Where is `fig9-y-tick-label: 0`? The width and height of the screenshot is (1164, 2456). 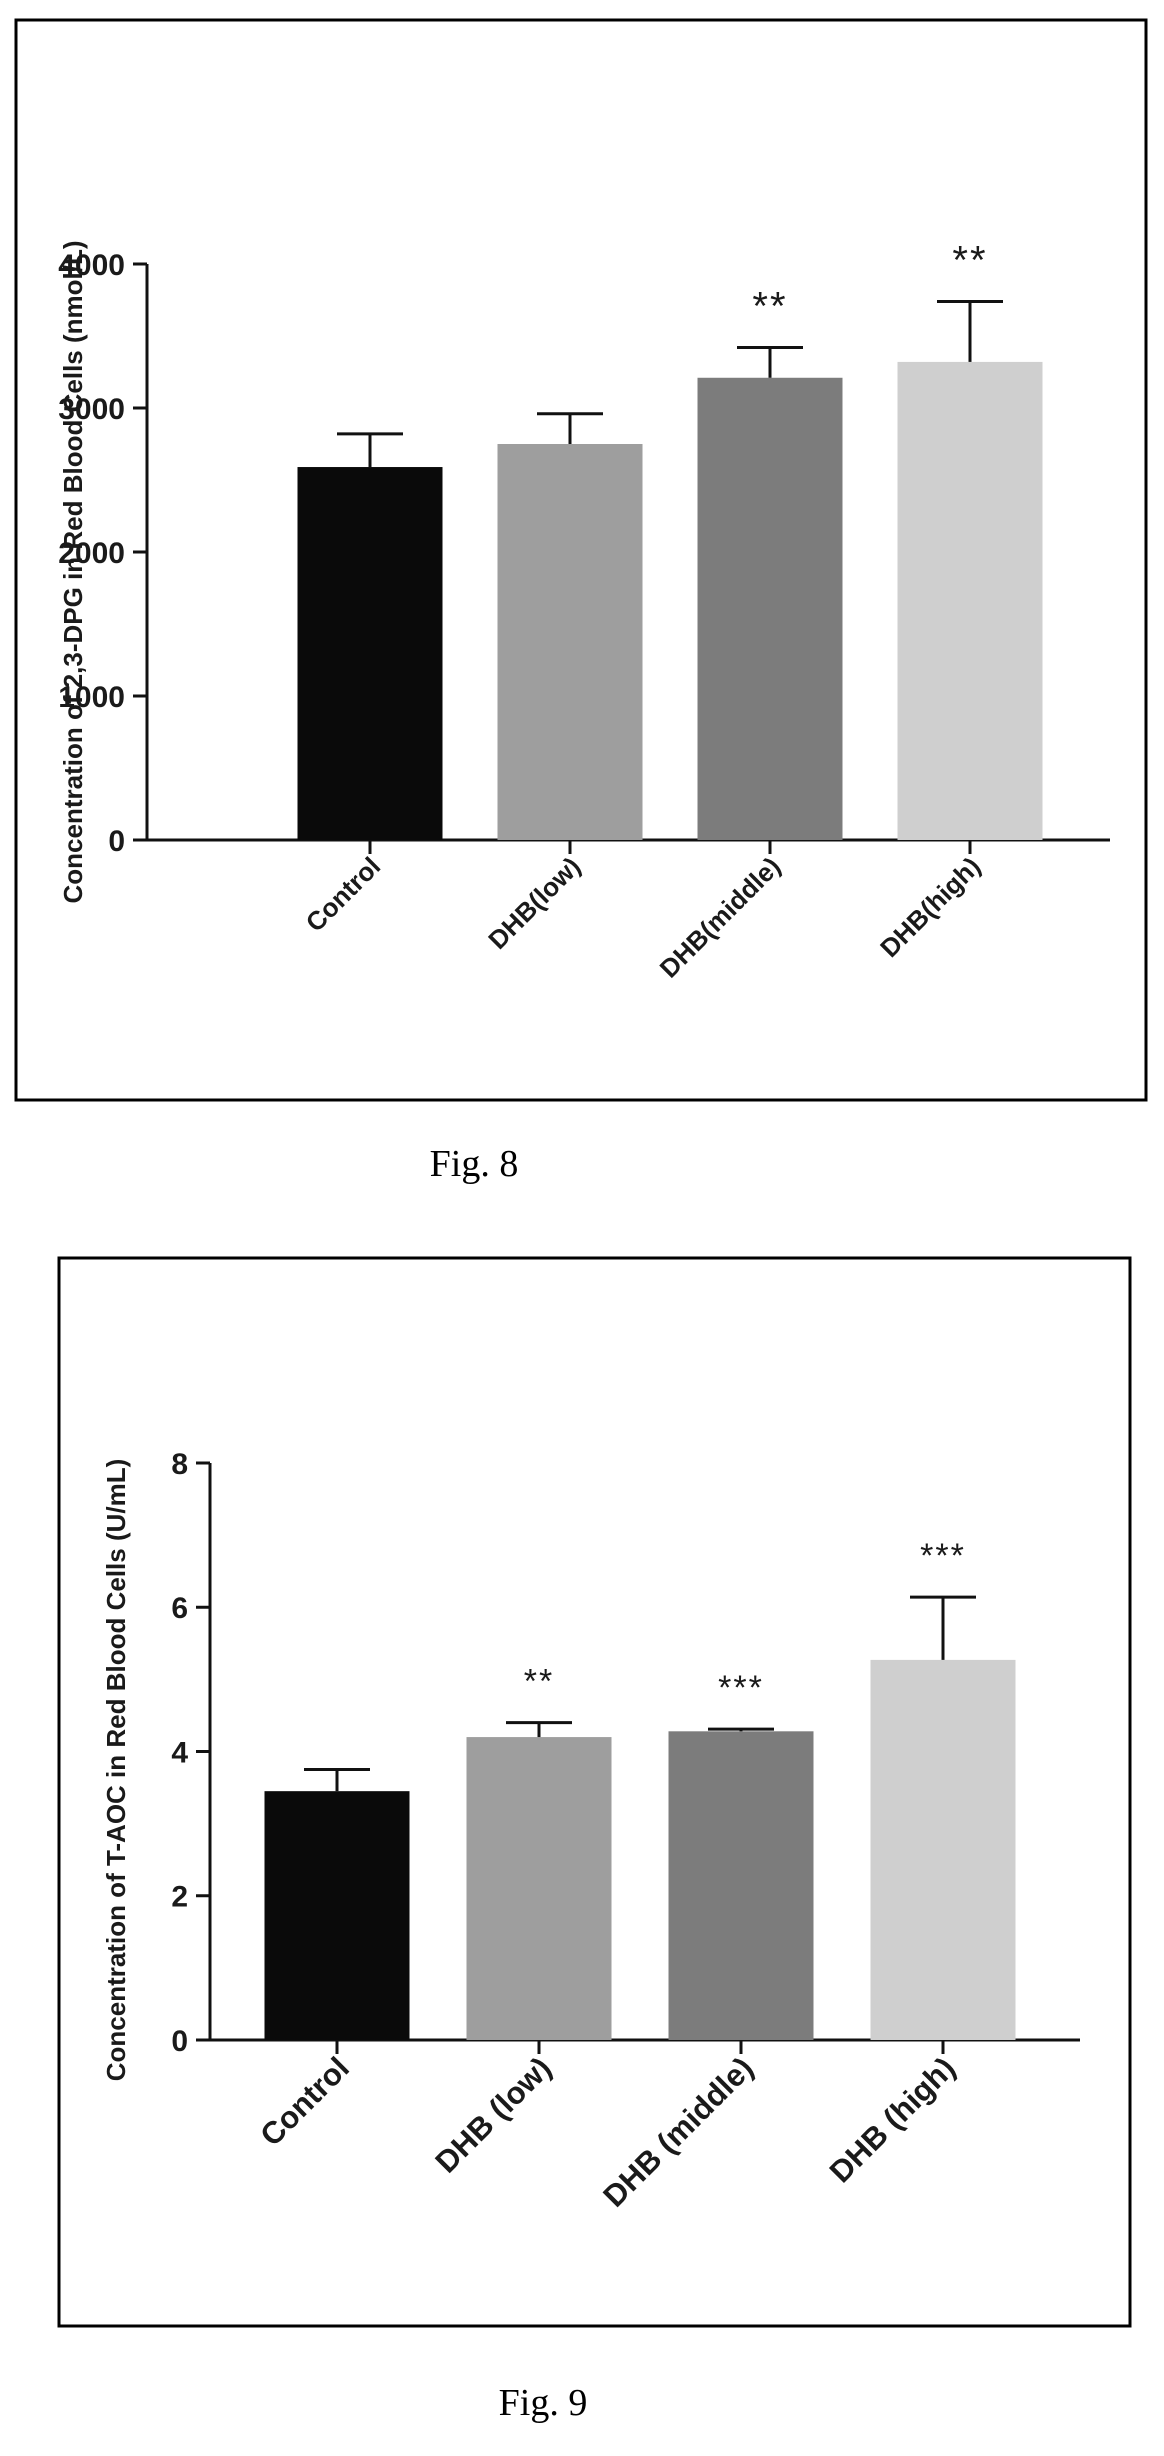 fig9-y-tick-label: 0 is located at coordinates (179, 2041).